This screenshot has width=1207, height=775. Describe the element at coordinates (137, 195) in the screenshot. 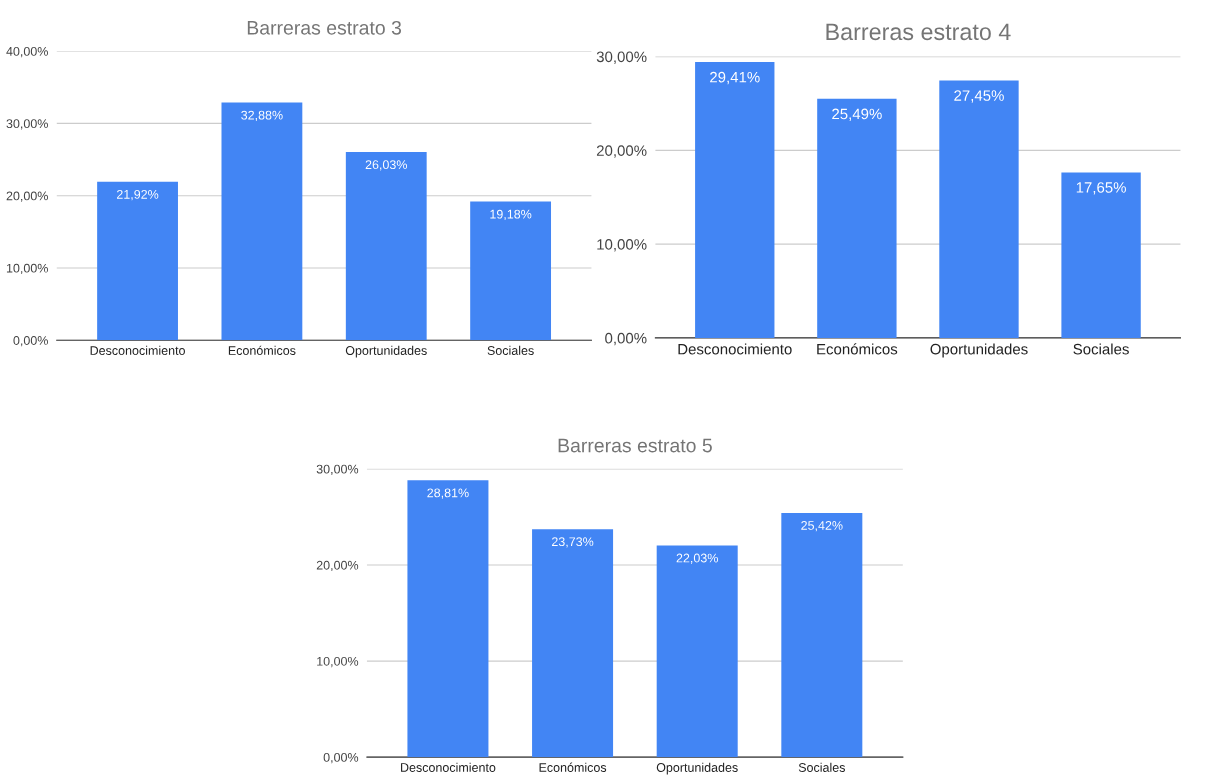

I see `data-label: 21,92%` at that location.